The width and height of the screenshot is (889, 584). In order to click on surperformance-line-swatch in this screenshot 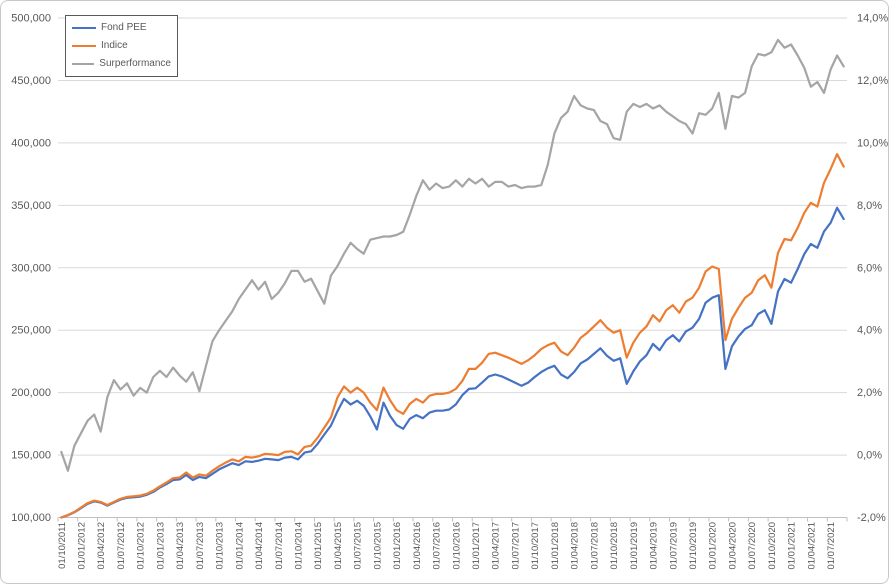, I will do `click(83, 64)`.